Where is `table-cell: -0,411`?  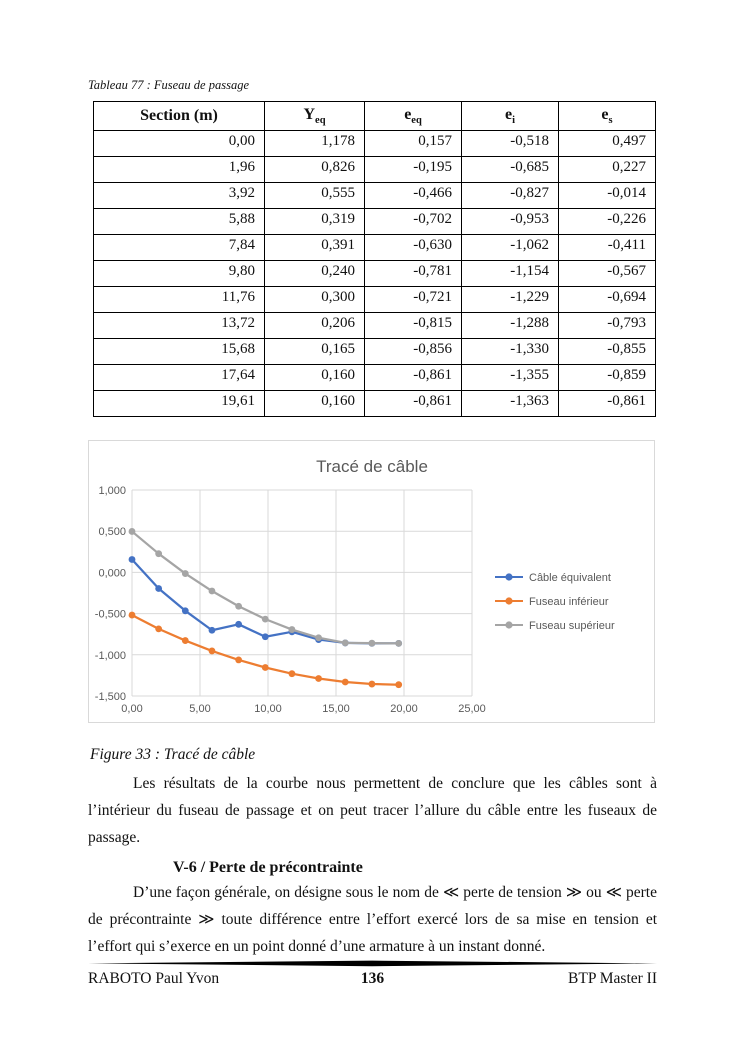
table-cell: -0,411 is located at coordinates (607, 247).